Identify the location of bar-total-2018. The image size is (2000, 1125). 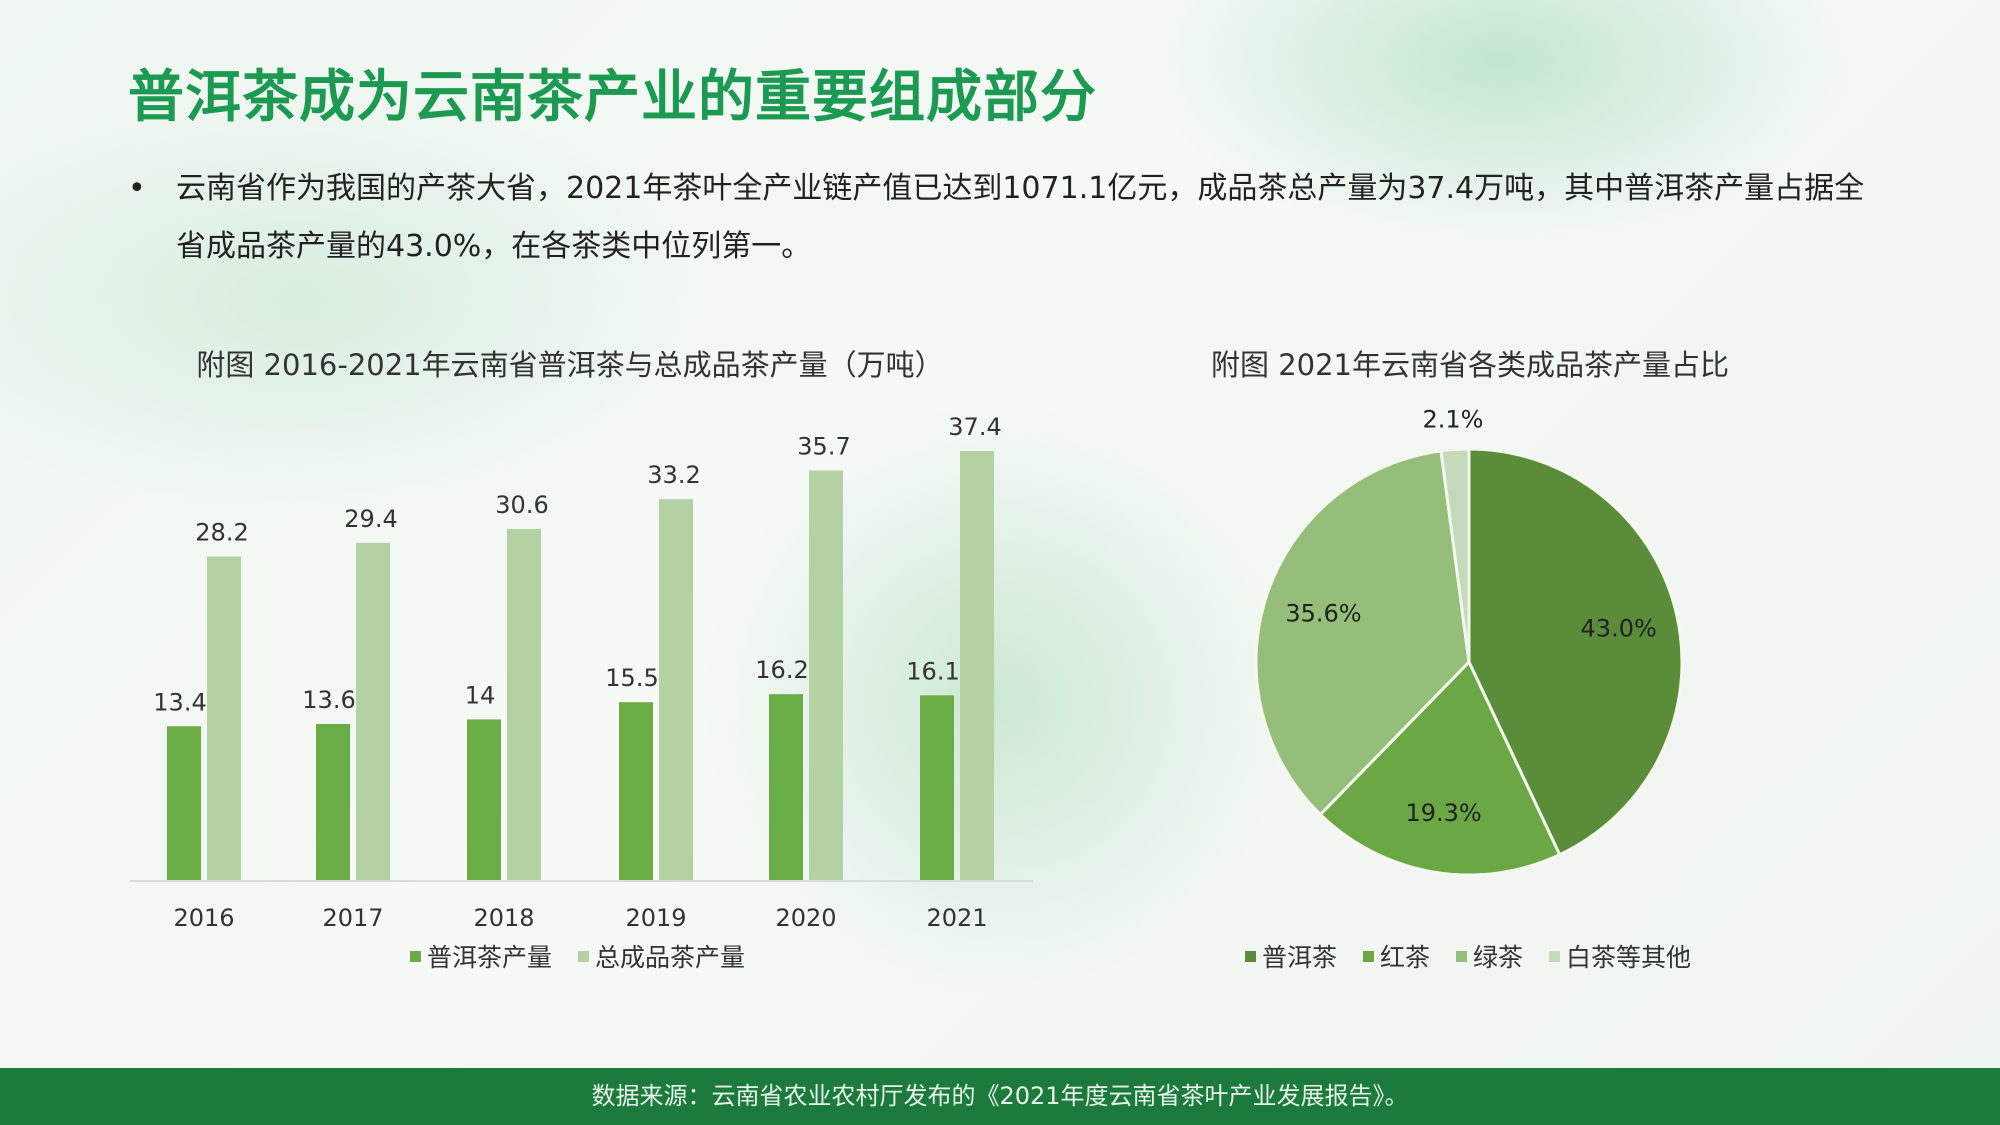
(524, 704).